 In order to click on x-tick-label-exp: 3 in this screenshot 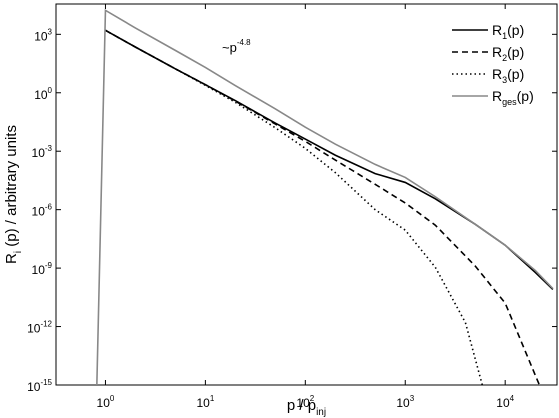, I will do `click(412, 398)`.